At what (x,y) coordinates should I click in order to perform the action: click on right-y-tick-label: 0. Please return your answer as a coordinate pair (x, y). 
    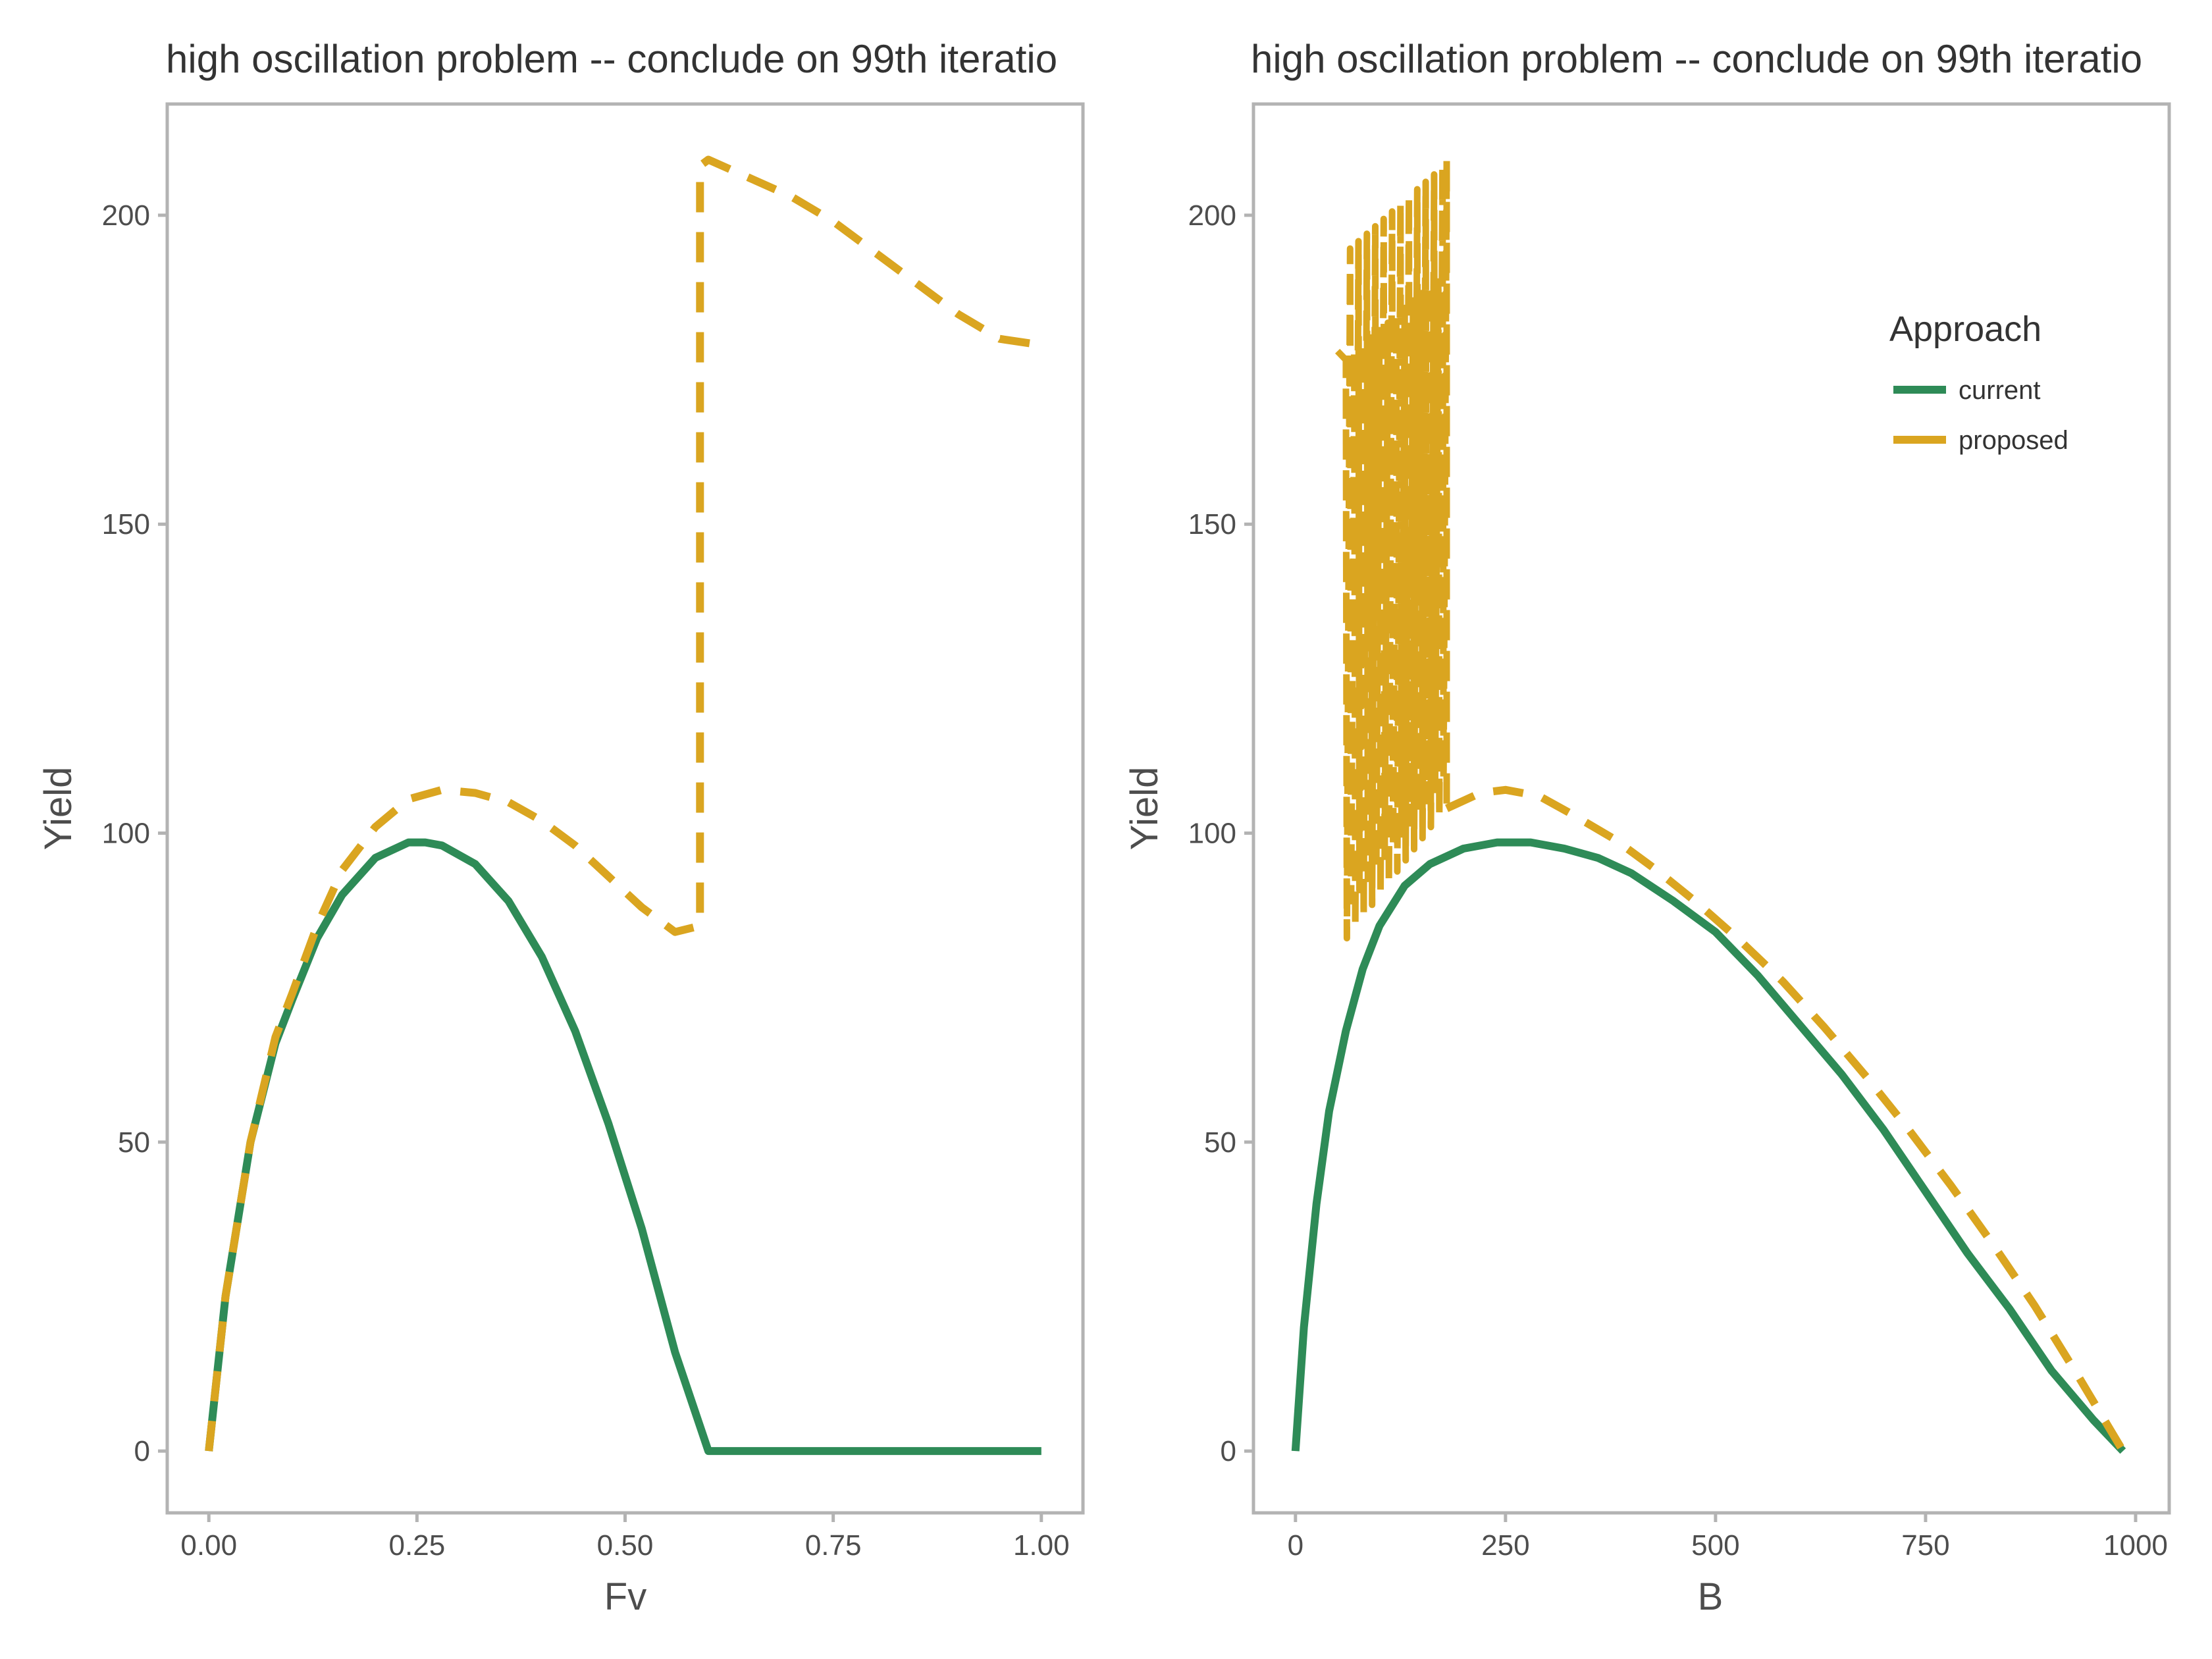
    Looking at the image, I should click on (1228, 1451).